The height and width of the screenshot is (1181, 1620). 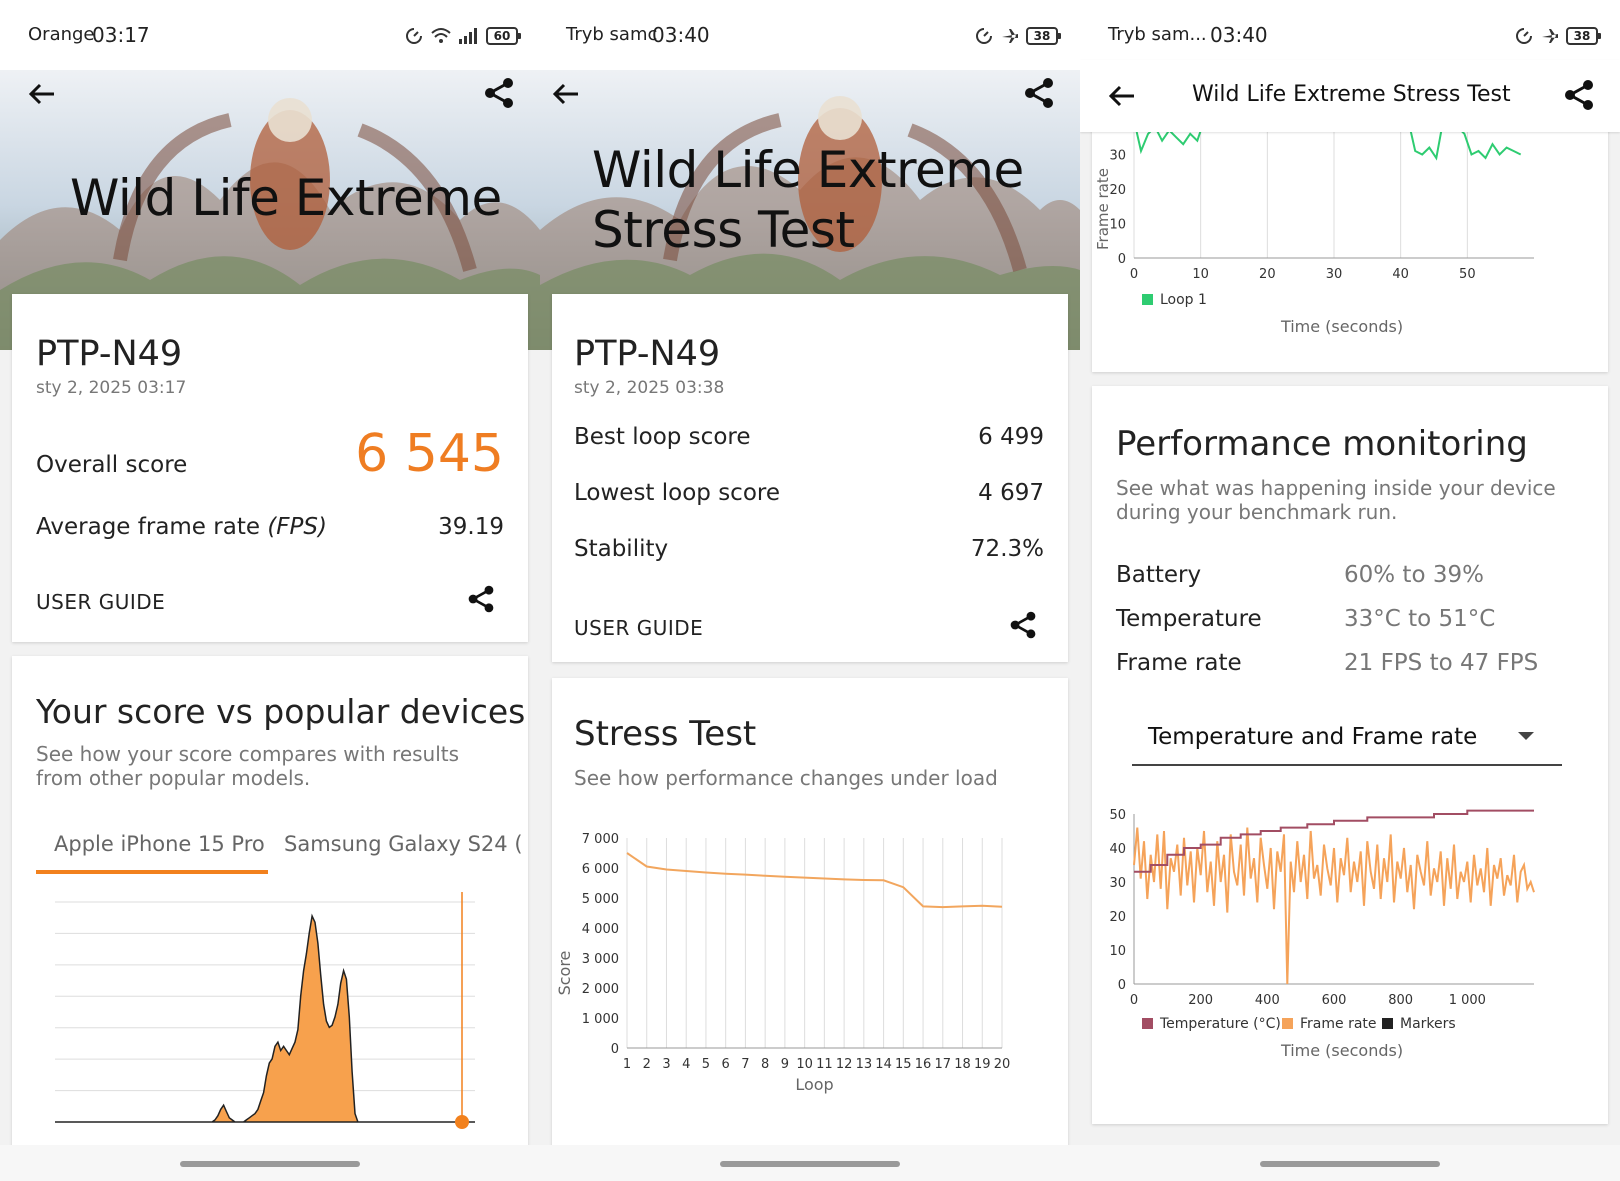 What do you see at coordinates (1313, 737) in the screenshot?
I see `dropdown-selected-value: Temperature and Frame rate` at bounding box center [1313, 737].